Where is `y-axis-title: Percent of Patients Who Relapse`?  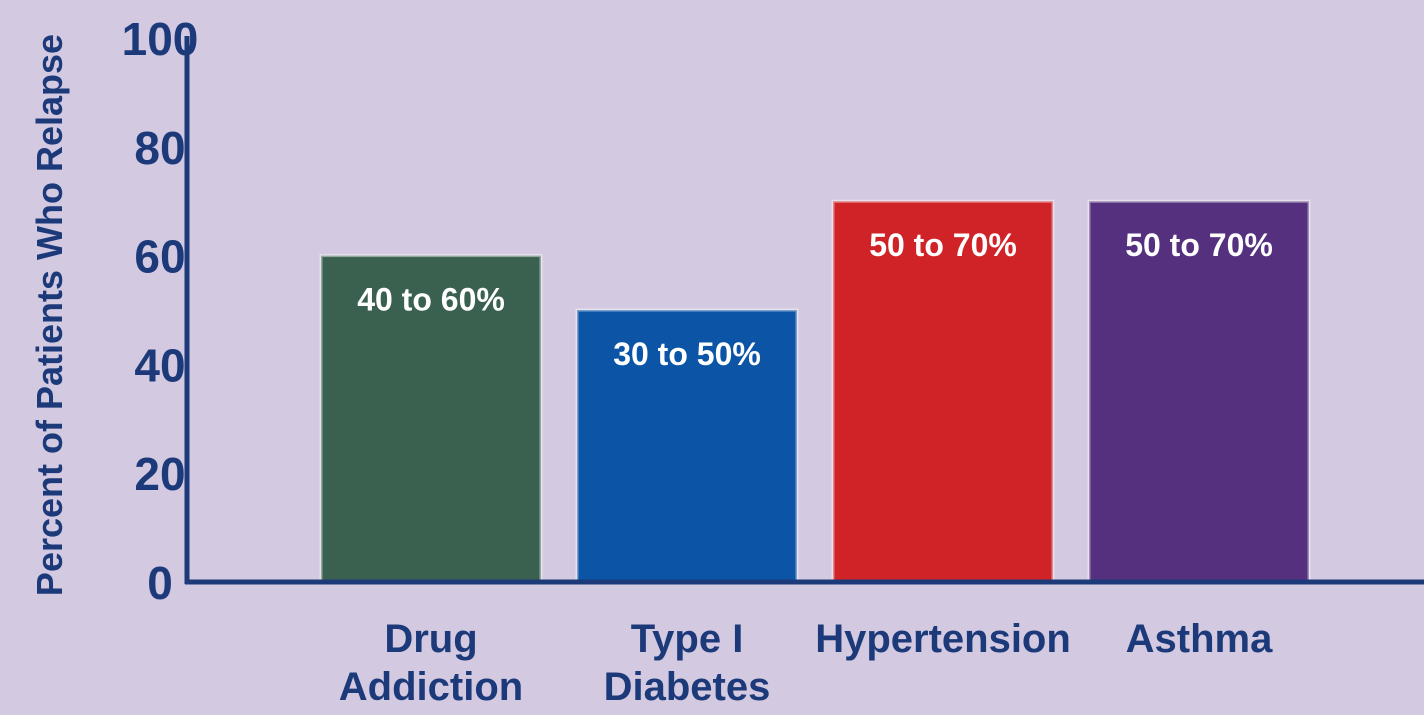 y-axis-title: Percent of Patients Who Relapse is located at coordinates (49, 315).